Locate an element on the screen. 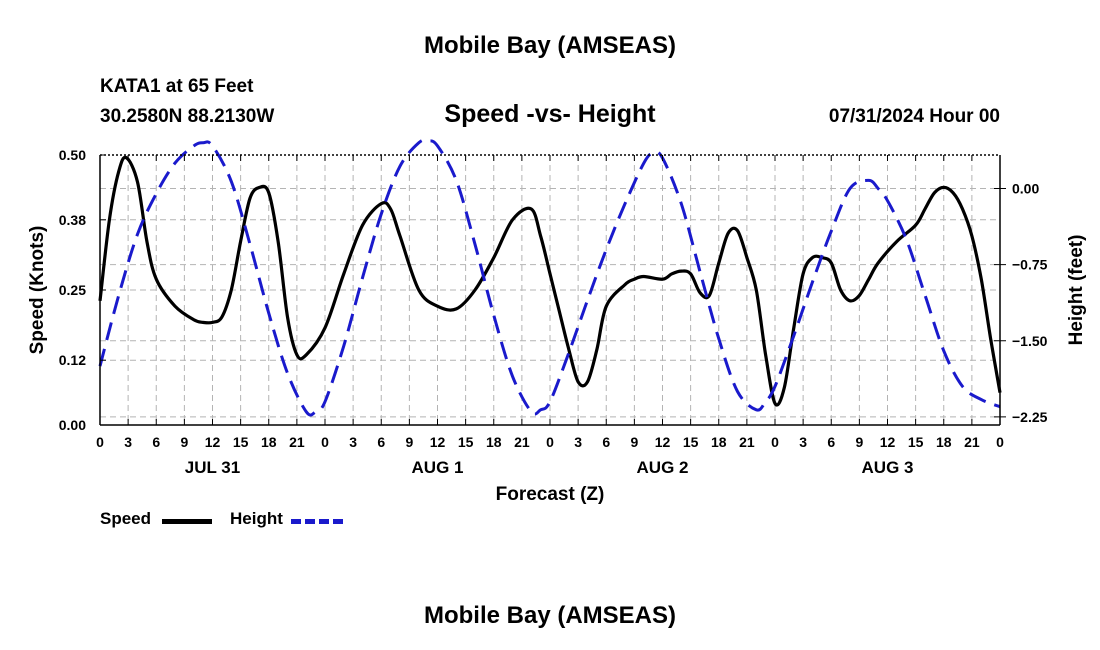 This screenshot has width=1100, height=650. y-tick-label: 0.00 is located at coordinates (72, 425).